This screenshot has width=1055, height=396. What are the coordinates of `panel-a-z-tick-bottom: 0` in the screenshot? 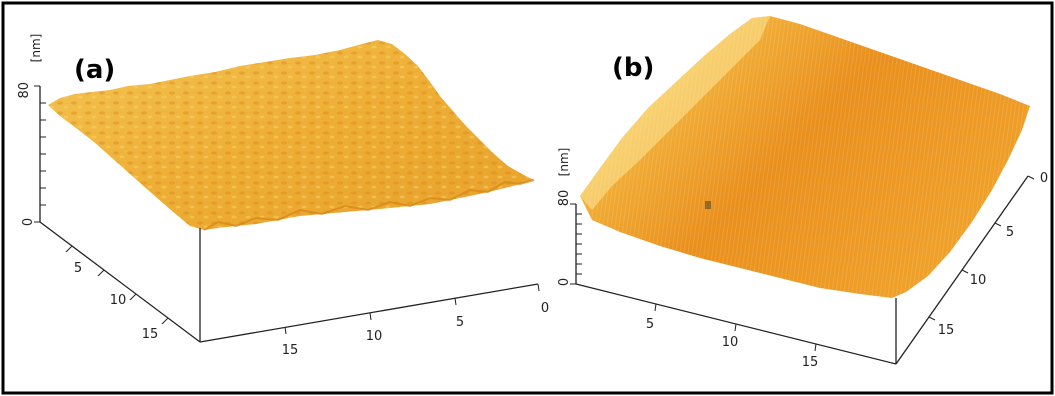 It's located at (28, 222).